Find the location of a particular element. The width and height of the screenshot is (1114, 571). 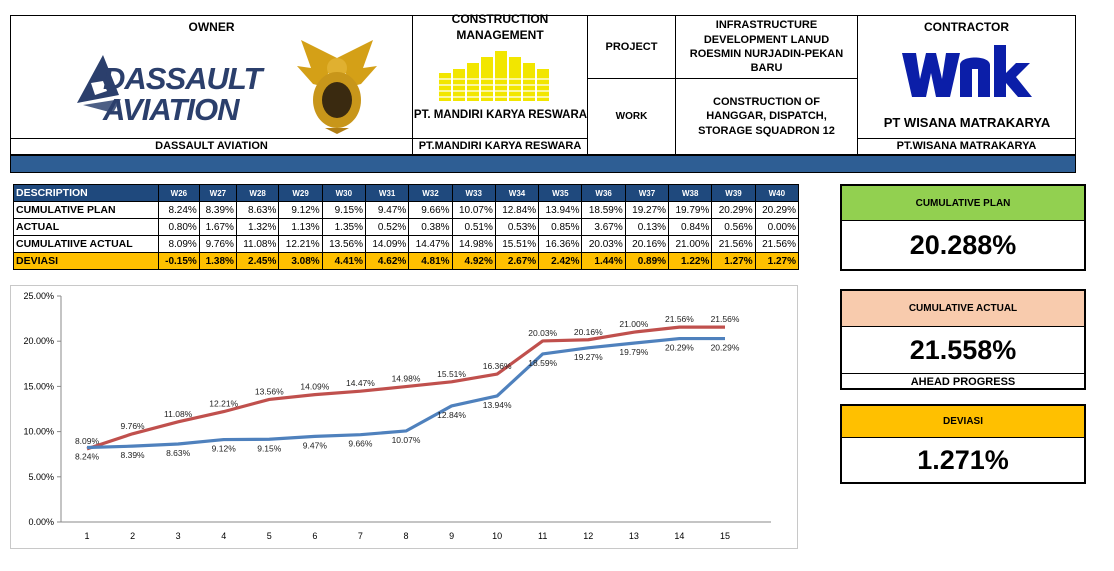

owner-logo-line1: DASSAULT is located at coordinates (182, 78).